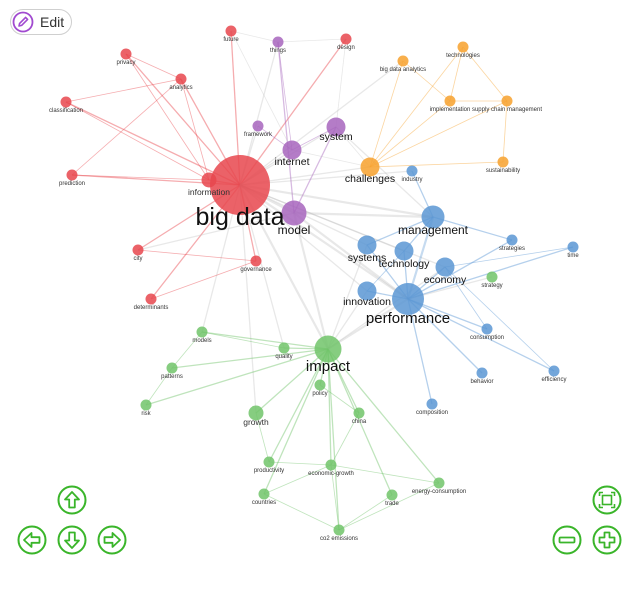 The image size is (639, 611). Describe the element at coordinates (392, 495) in the screenshot. I see `node-trade` at that location.